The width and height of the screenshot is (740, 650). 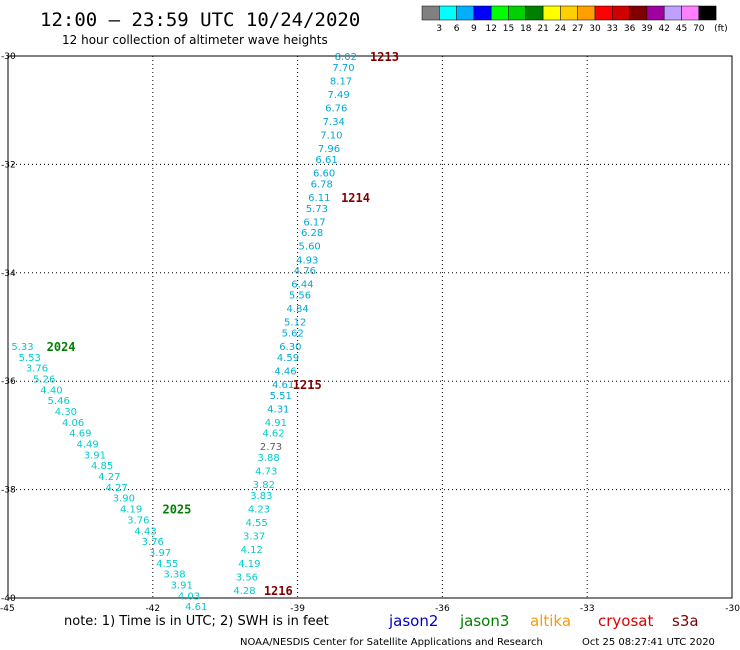 I want to click on colorbar-label: 39, so click(x=647, y=29).